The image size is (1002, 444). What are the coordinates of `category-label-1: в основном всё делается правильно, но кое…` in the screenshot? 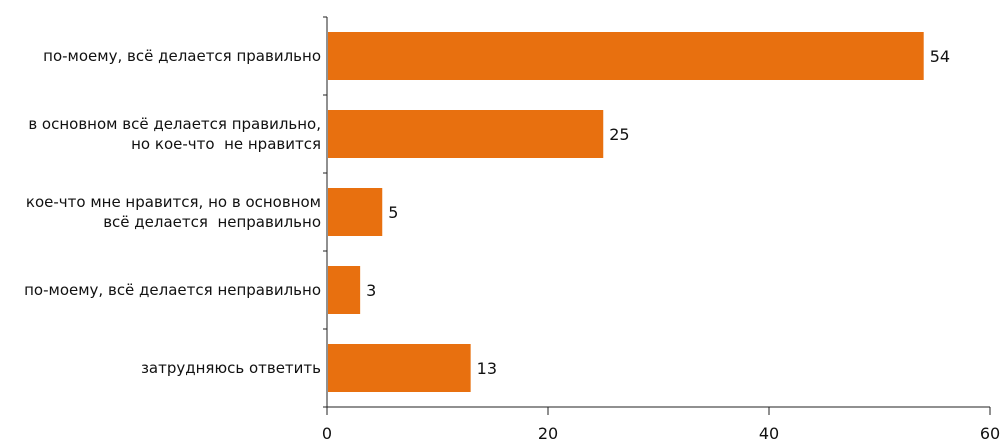 It's located at (174, 134).